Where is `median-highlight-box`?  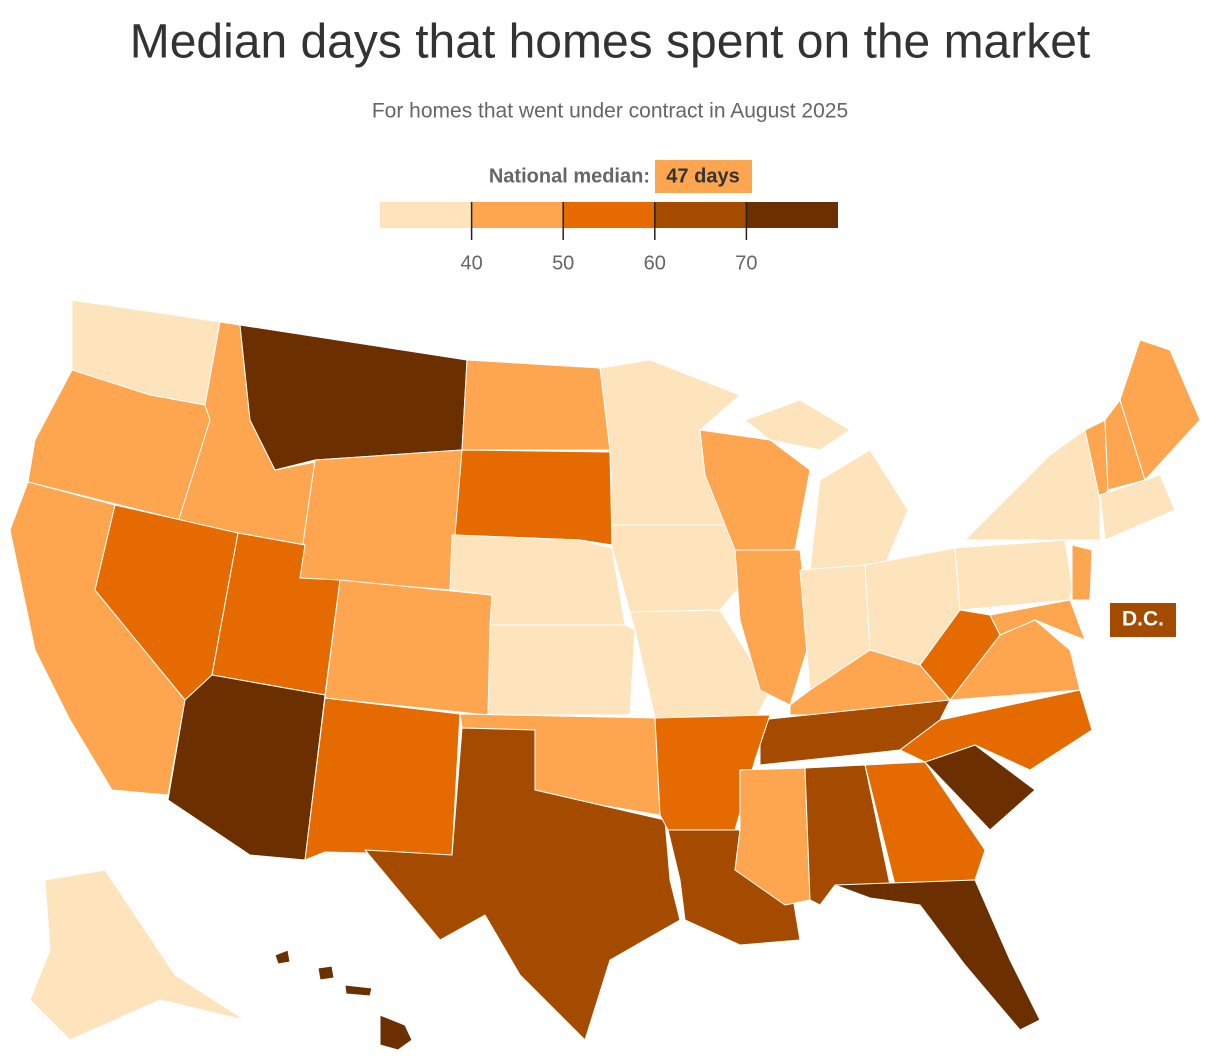
median-highlight-box is located at coordinates (703, 176).